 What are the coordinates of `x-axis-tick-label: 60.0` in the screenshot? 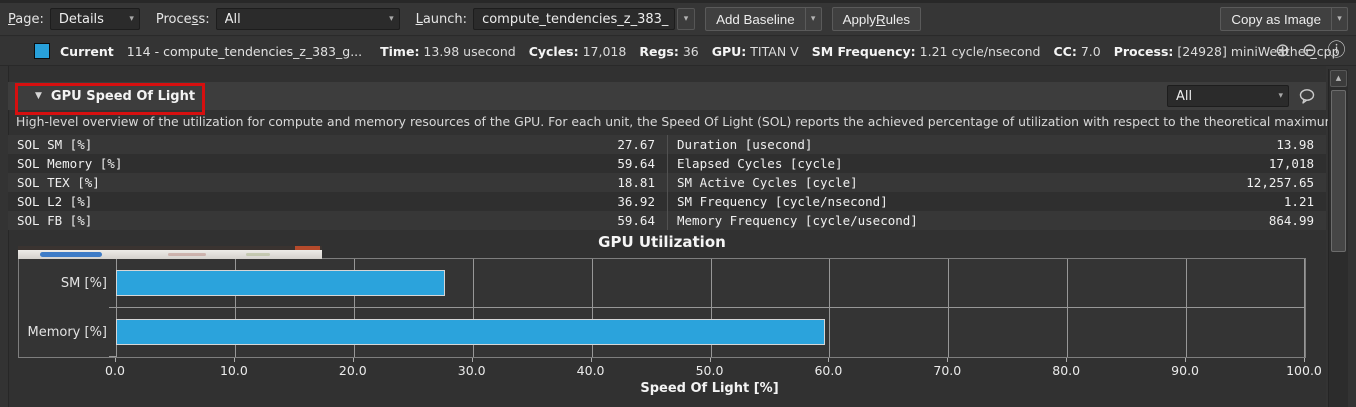 It's located at (828, 370).